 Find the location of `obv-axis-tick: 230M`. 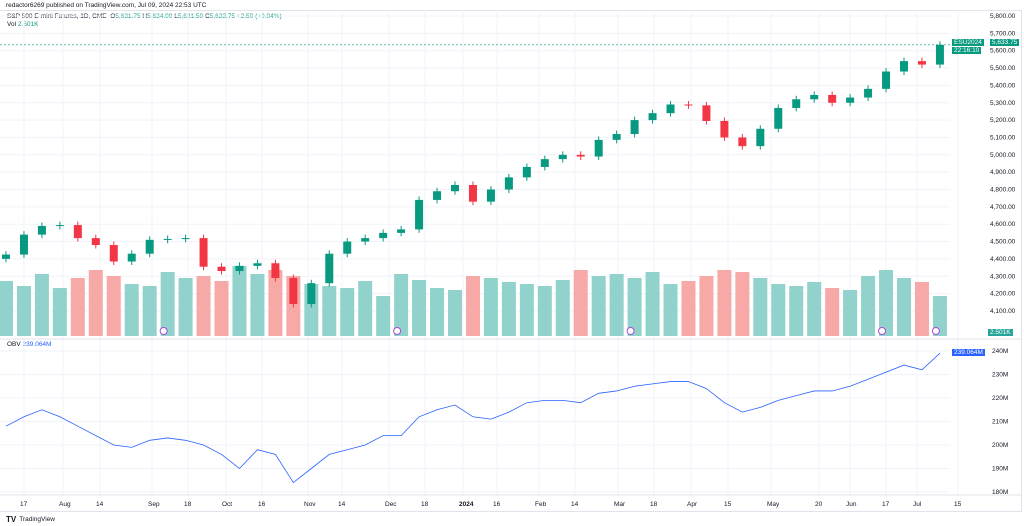

obv-axis-tick: 230M is located at coordinates (1000, 375).